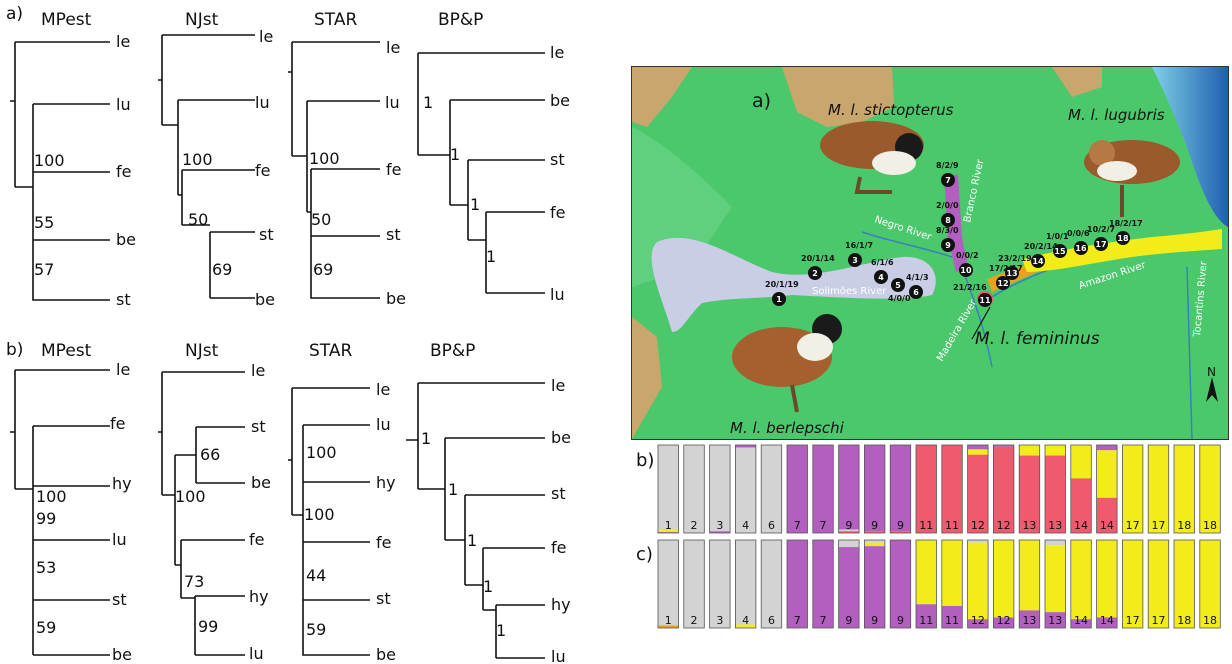 The width and height of the screenshot is (1232, 664). I want to click on tree-a-mpest: le lu fe be st 100 55 57, so click(73, 170).